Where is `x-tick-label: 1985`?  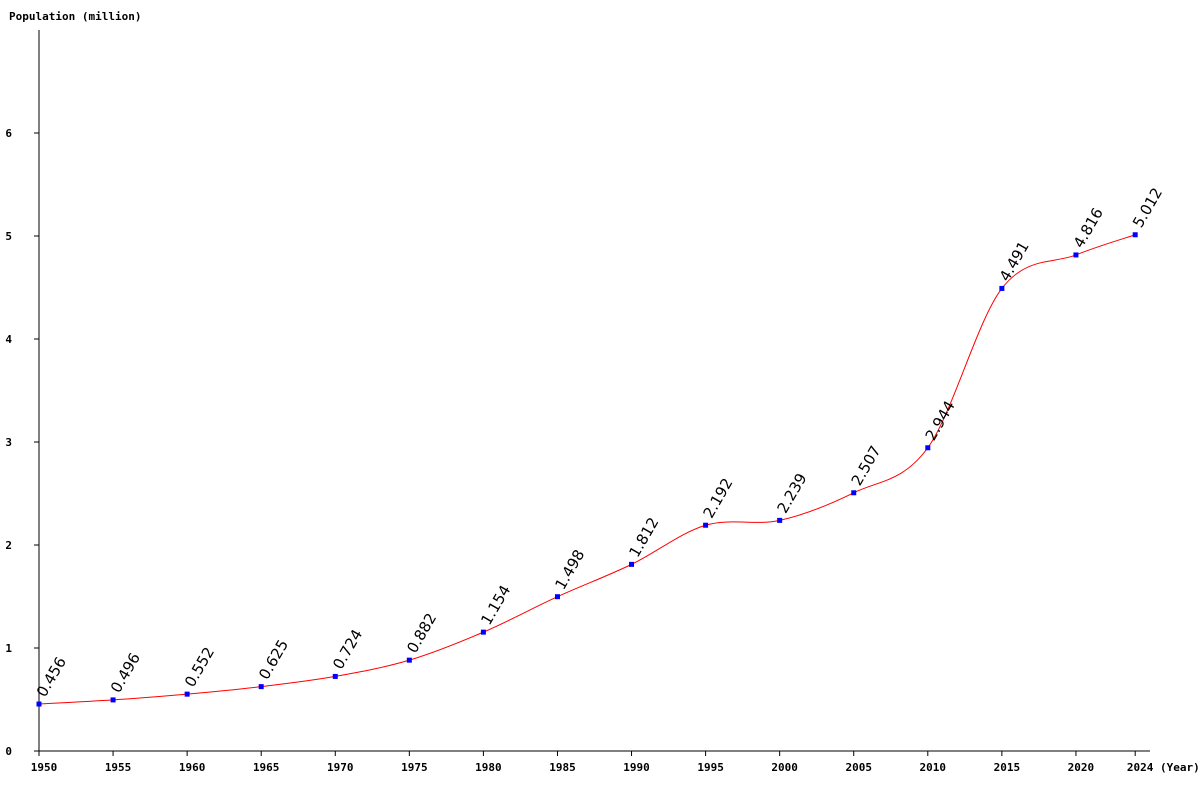
x-tick-label: 1985 is located at coordinates (562, 767).